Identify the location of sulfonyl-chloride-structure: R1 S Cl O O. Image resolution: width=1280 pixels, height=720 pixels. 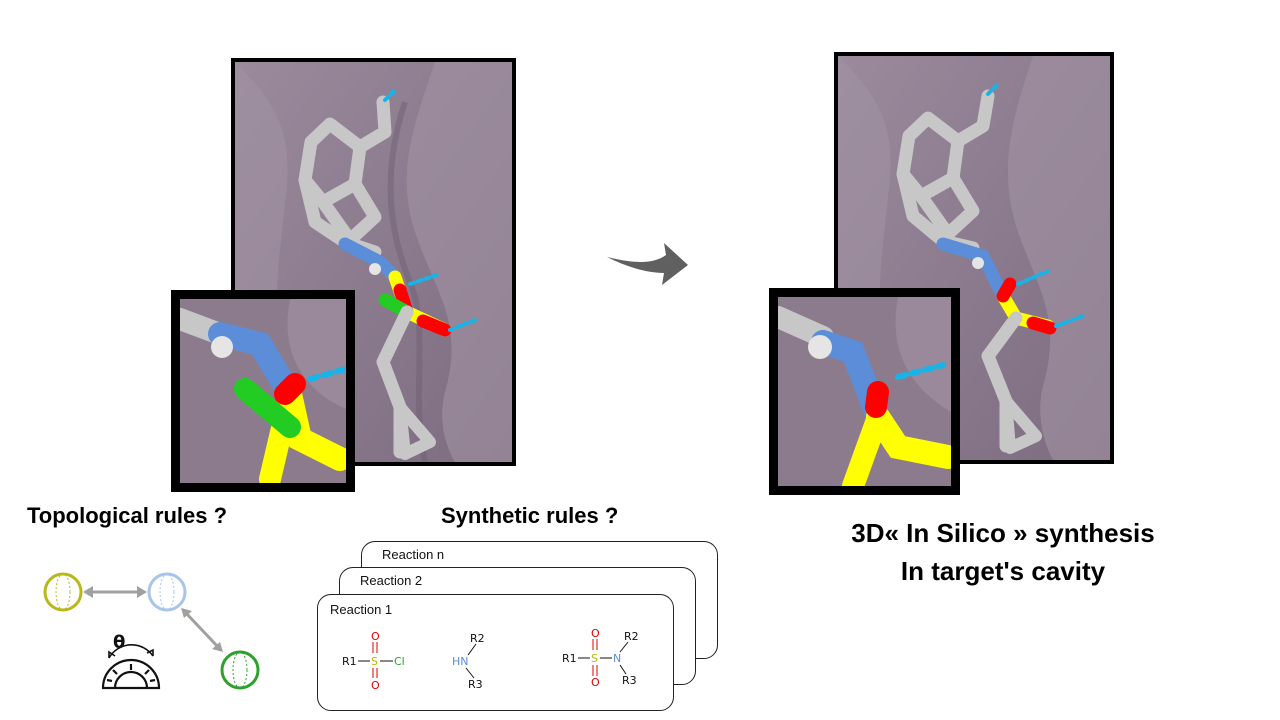
(373, 661).